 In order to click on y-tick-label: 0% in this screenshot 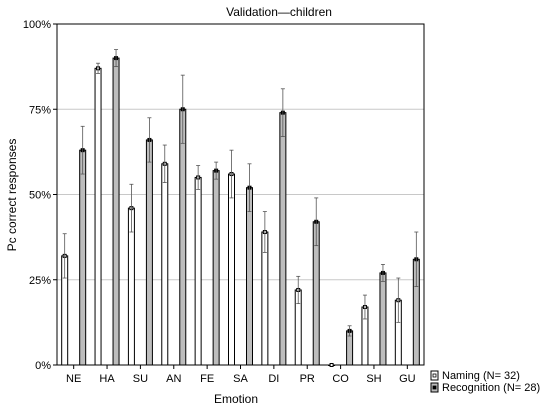, I will do `click(43, 366)`.